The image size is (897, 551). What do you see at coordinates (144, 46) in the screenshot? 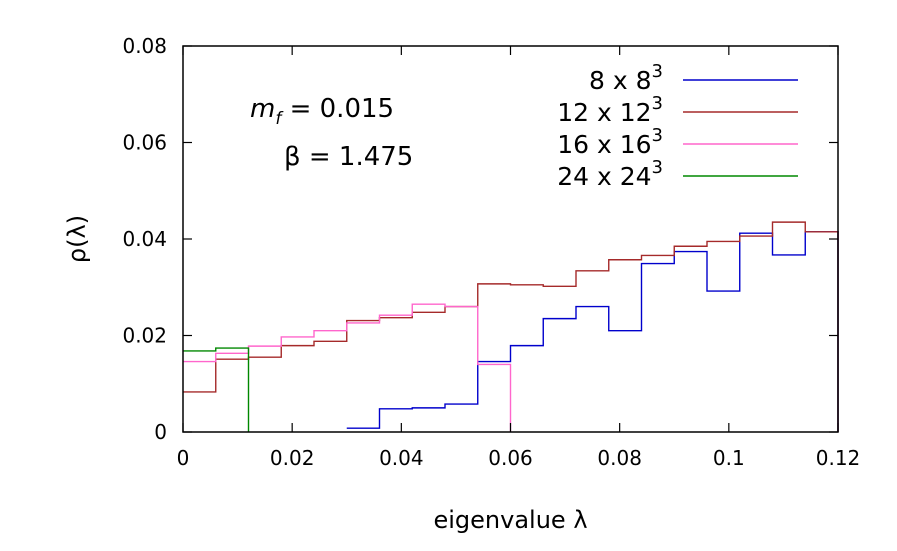
I see `y-tick-label-4: 0.08` at bounding box center [144, 46].